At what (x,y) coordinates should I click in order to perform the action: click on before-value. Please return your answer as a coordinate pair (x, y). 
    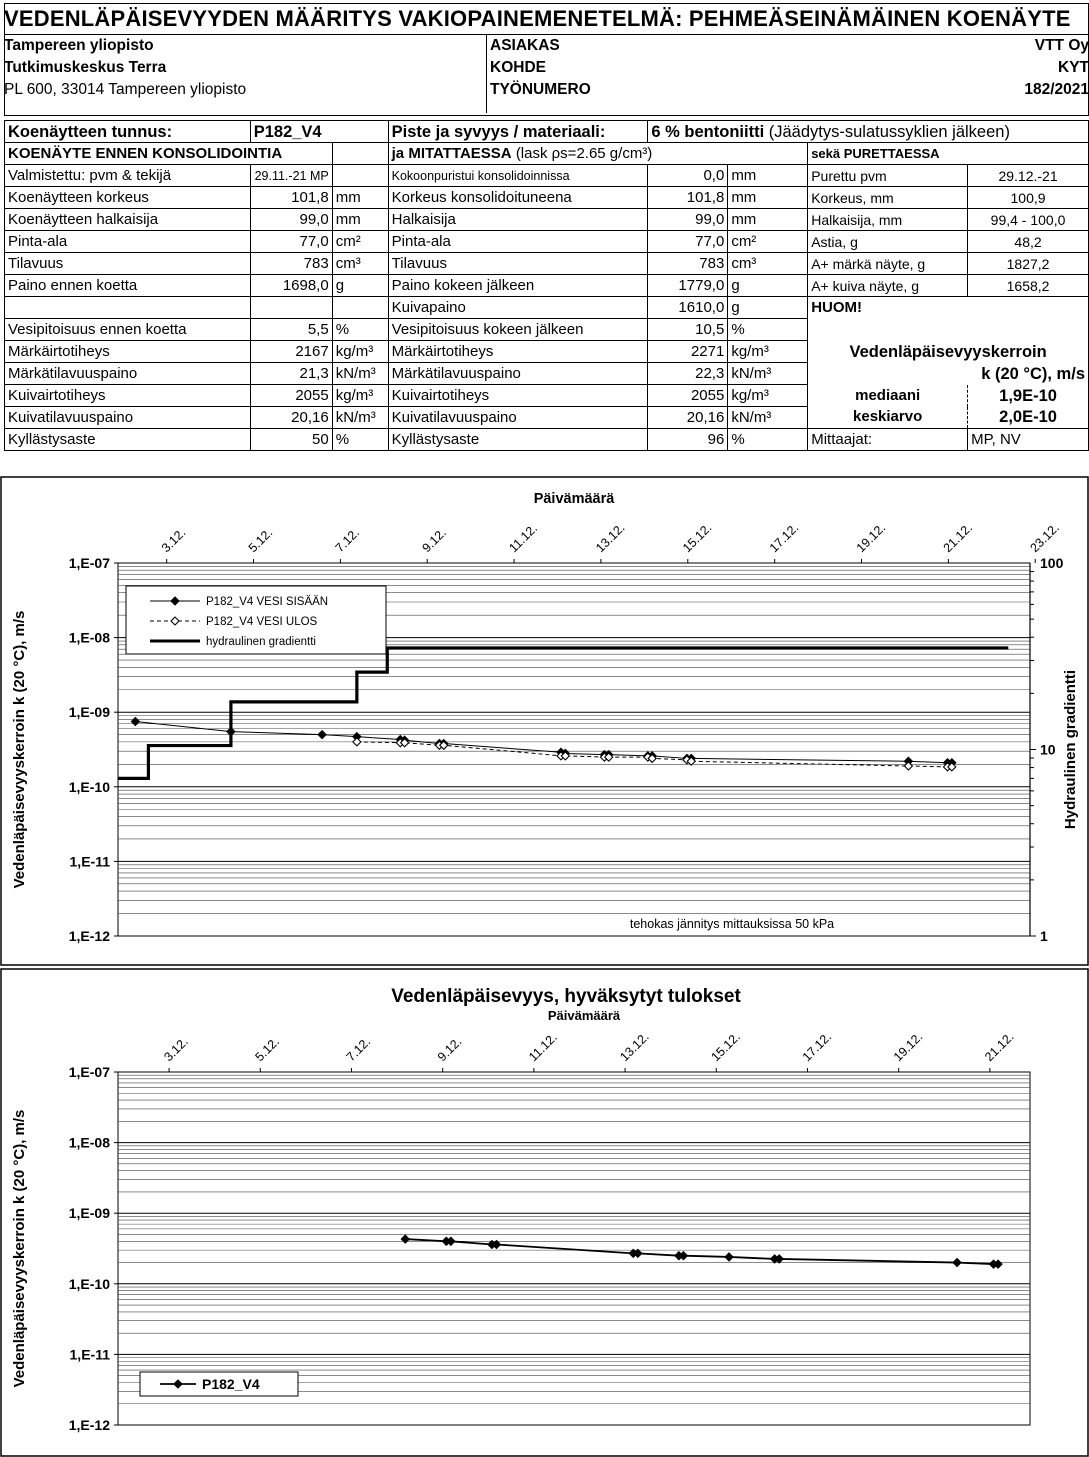
    Looking at the image, I should click on (291, 307).